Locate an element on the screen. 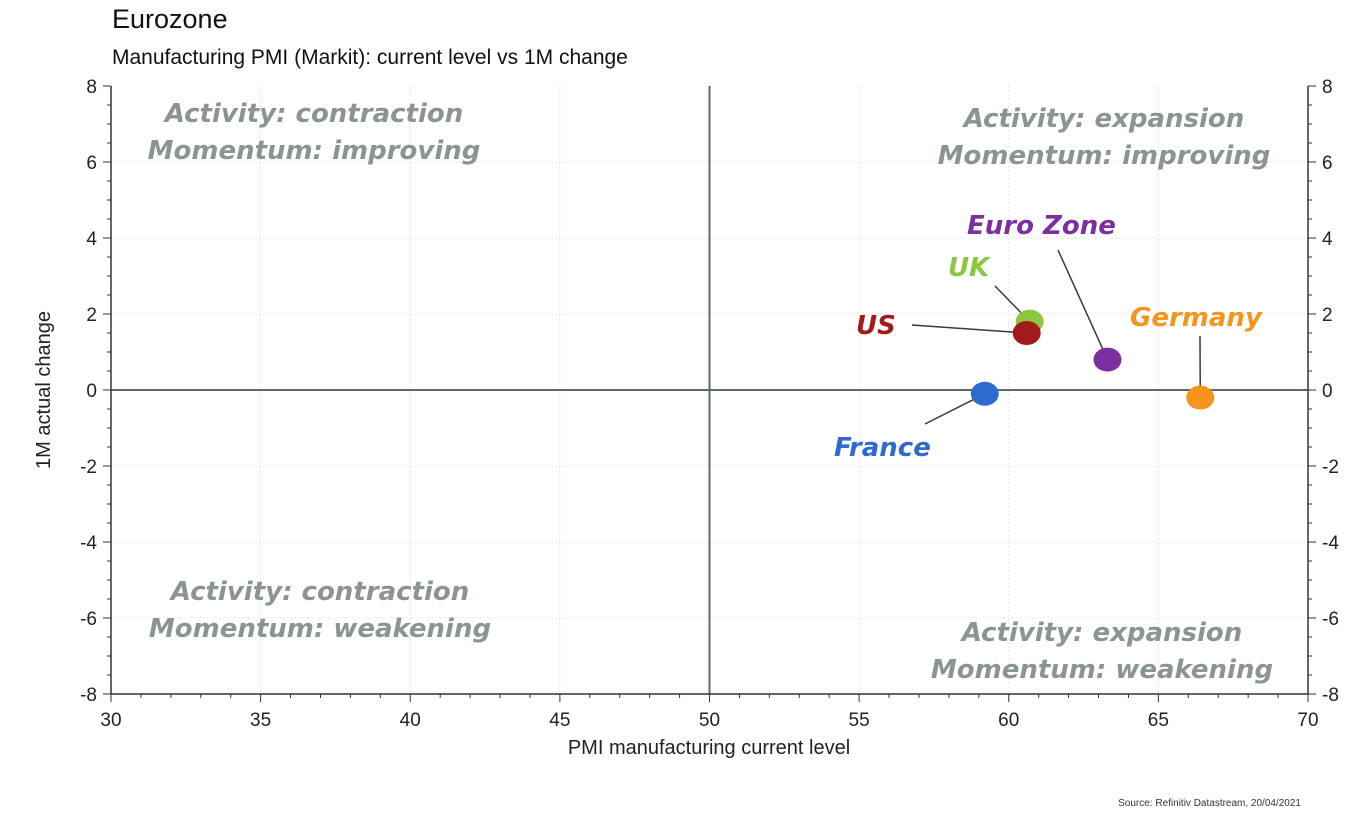  x-tick-label: 60 is located at coordinates (1008, 720).